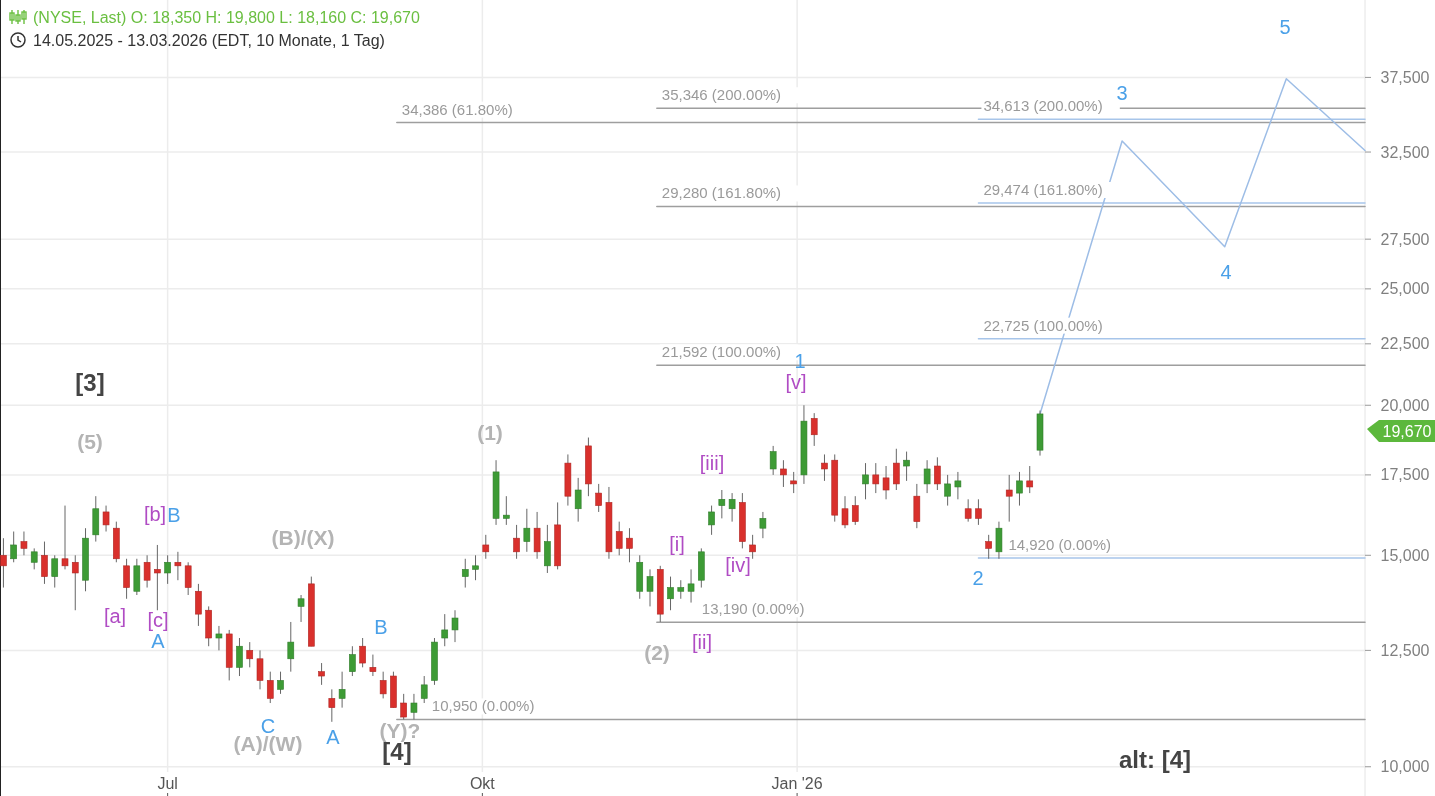  Describe the element at coordinates (657, 653) in the screenshot. I see `annotation: (2)` at that location.